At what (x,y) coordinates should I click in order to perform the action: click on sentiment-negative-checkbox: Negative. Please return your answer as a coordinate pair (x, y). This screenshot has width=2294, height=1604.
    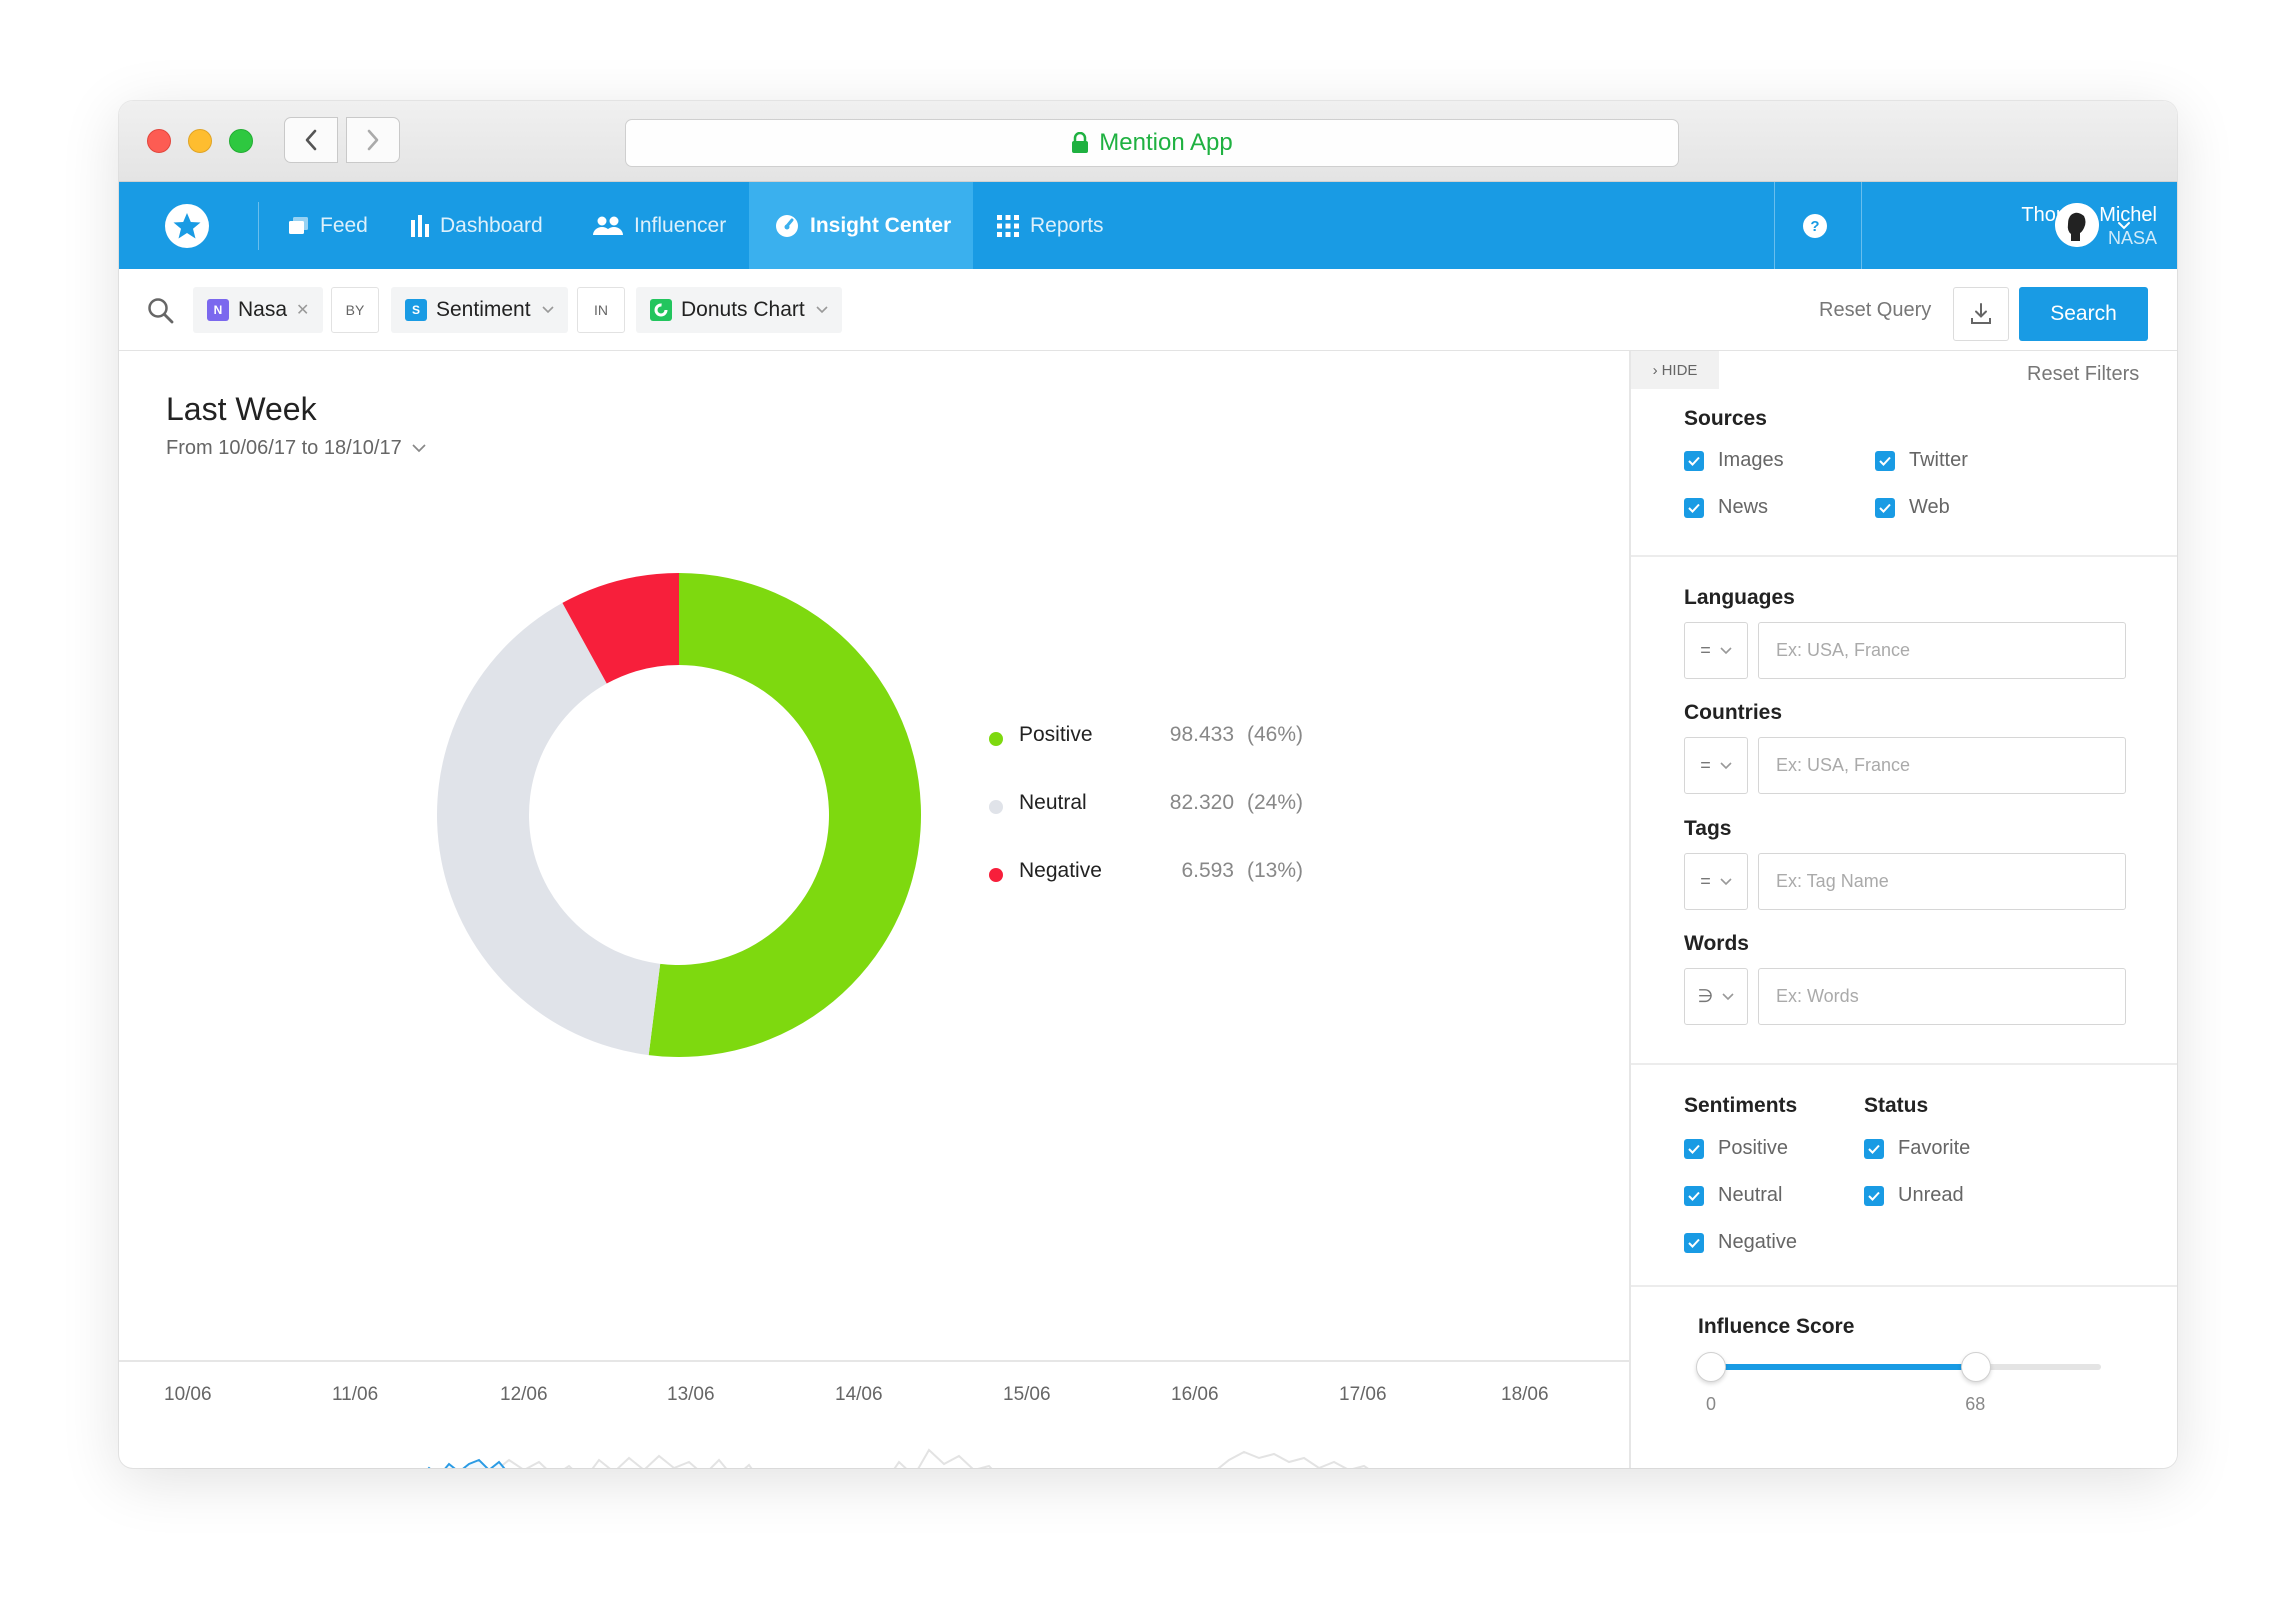
    Looking at the image, I should click on (1740, 1242).